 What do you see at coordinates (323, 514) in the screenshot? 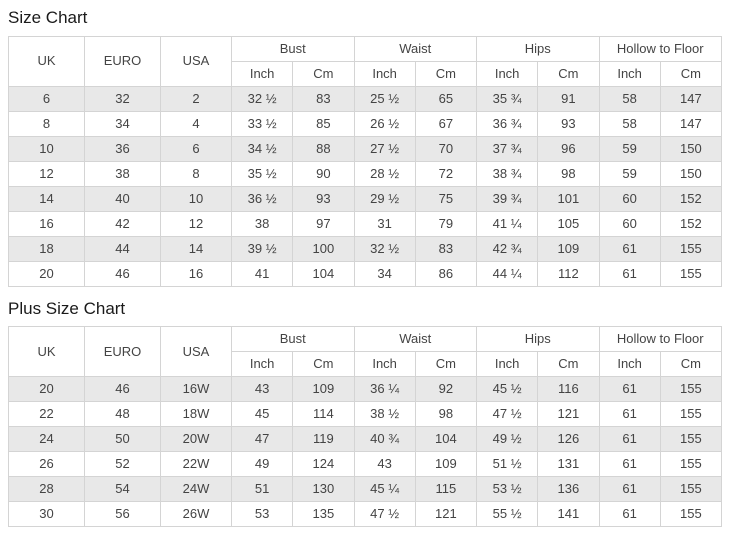
I see `table-cell: 135` at bounding box center [323, 514].